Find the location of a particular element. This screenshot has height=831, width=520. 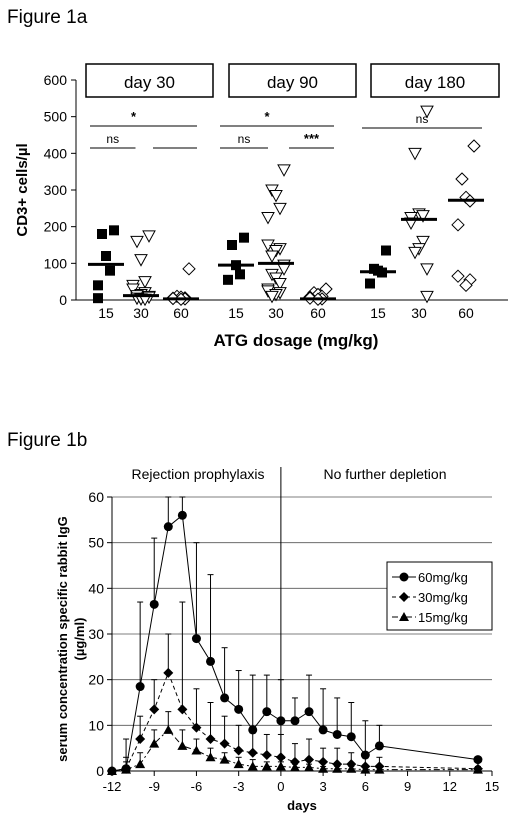

x-tick-label: 15 is located at coordinates (236, 313).